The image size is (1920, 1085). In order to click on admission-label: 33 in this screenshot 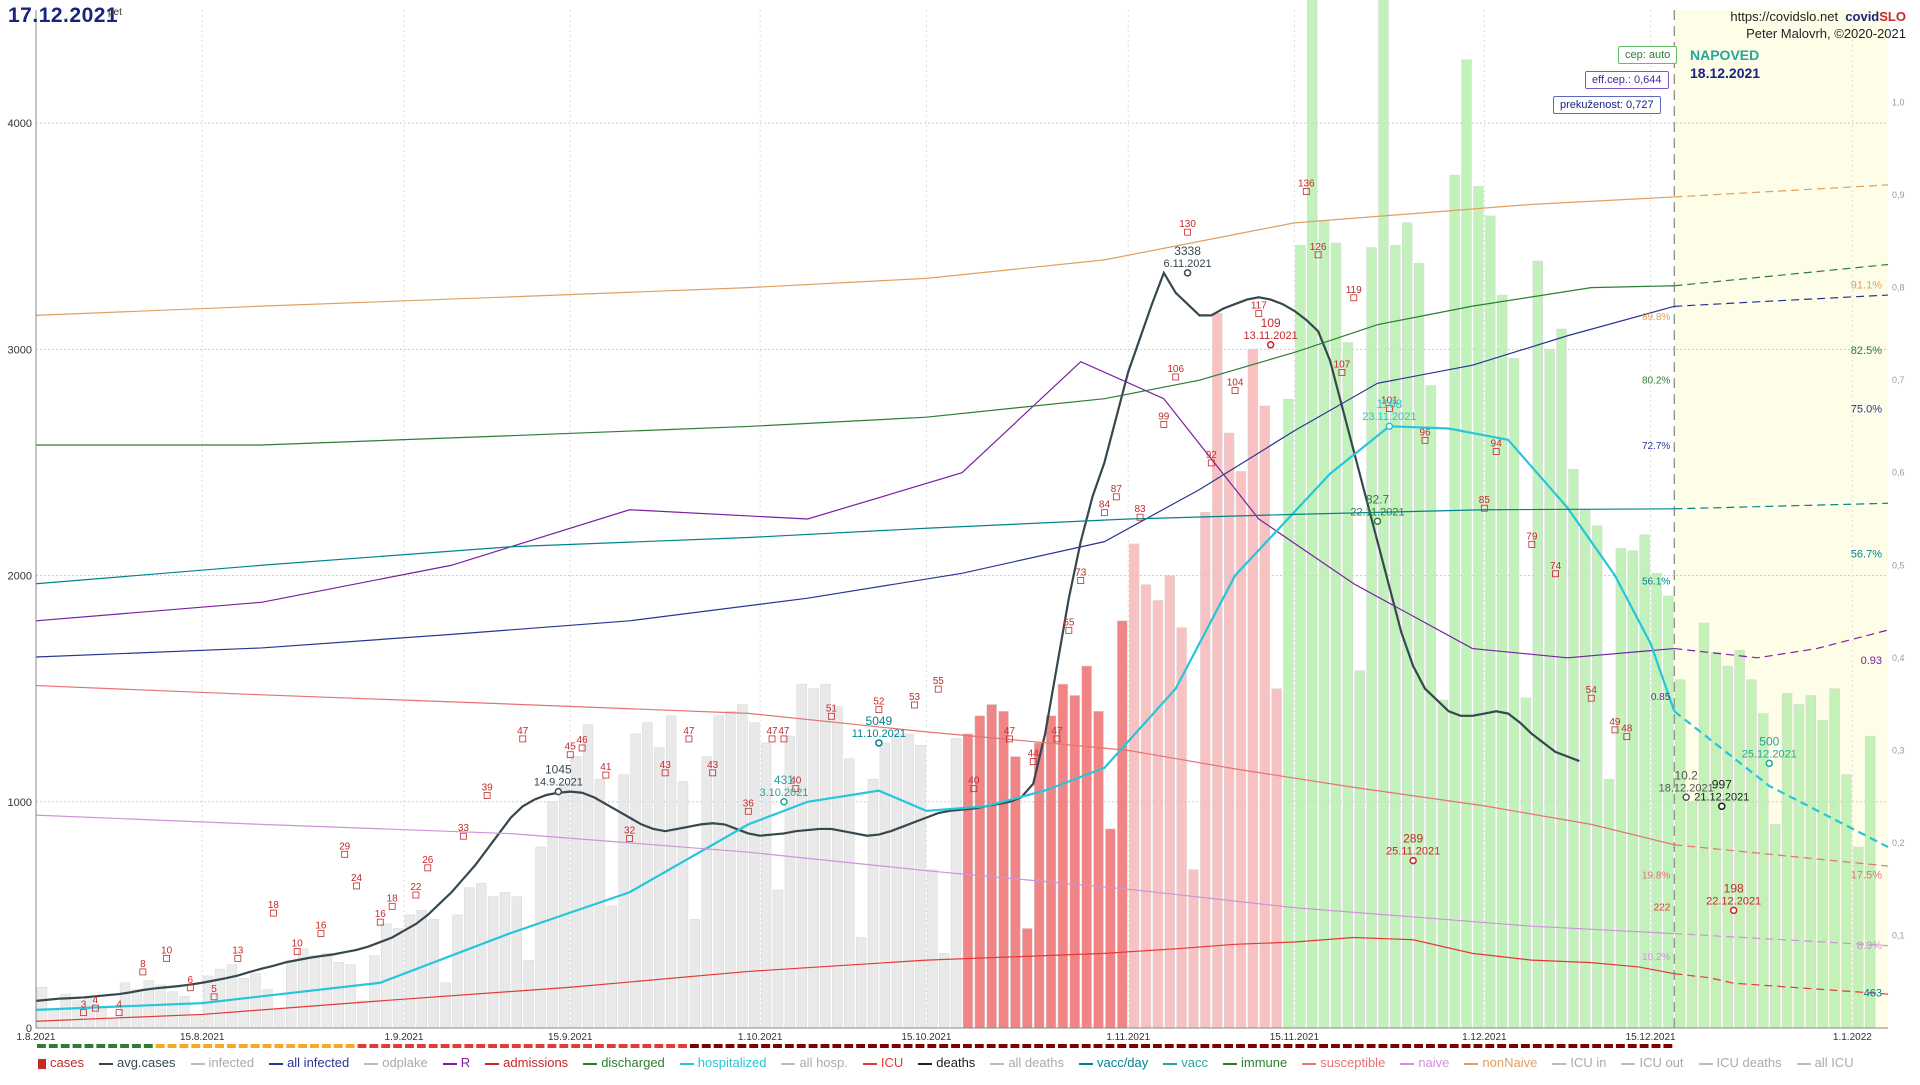, I will do `click(464, 828)`.